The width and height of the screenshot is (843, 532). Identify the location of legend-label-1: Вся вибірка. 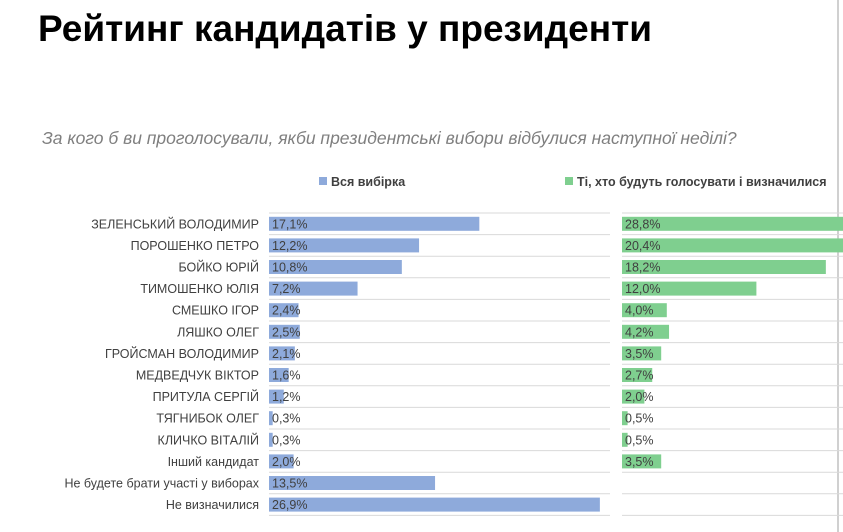
(368, 182).